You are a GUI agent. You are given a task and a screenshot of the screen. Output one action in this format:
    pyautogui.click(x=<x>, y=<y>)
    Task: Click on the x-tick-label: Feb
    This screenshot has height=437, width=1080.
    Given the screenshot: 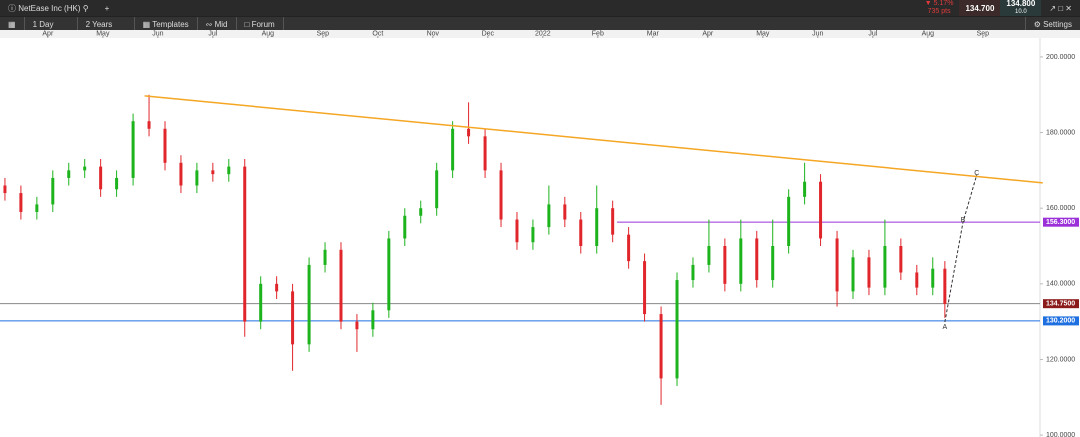 What is the action you would take?
    pyautogui.click(x=598, y=33)
    